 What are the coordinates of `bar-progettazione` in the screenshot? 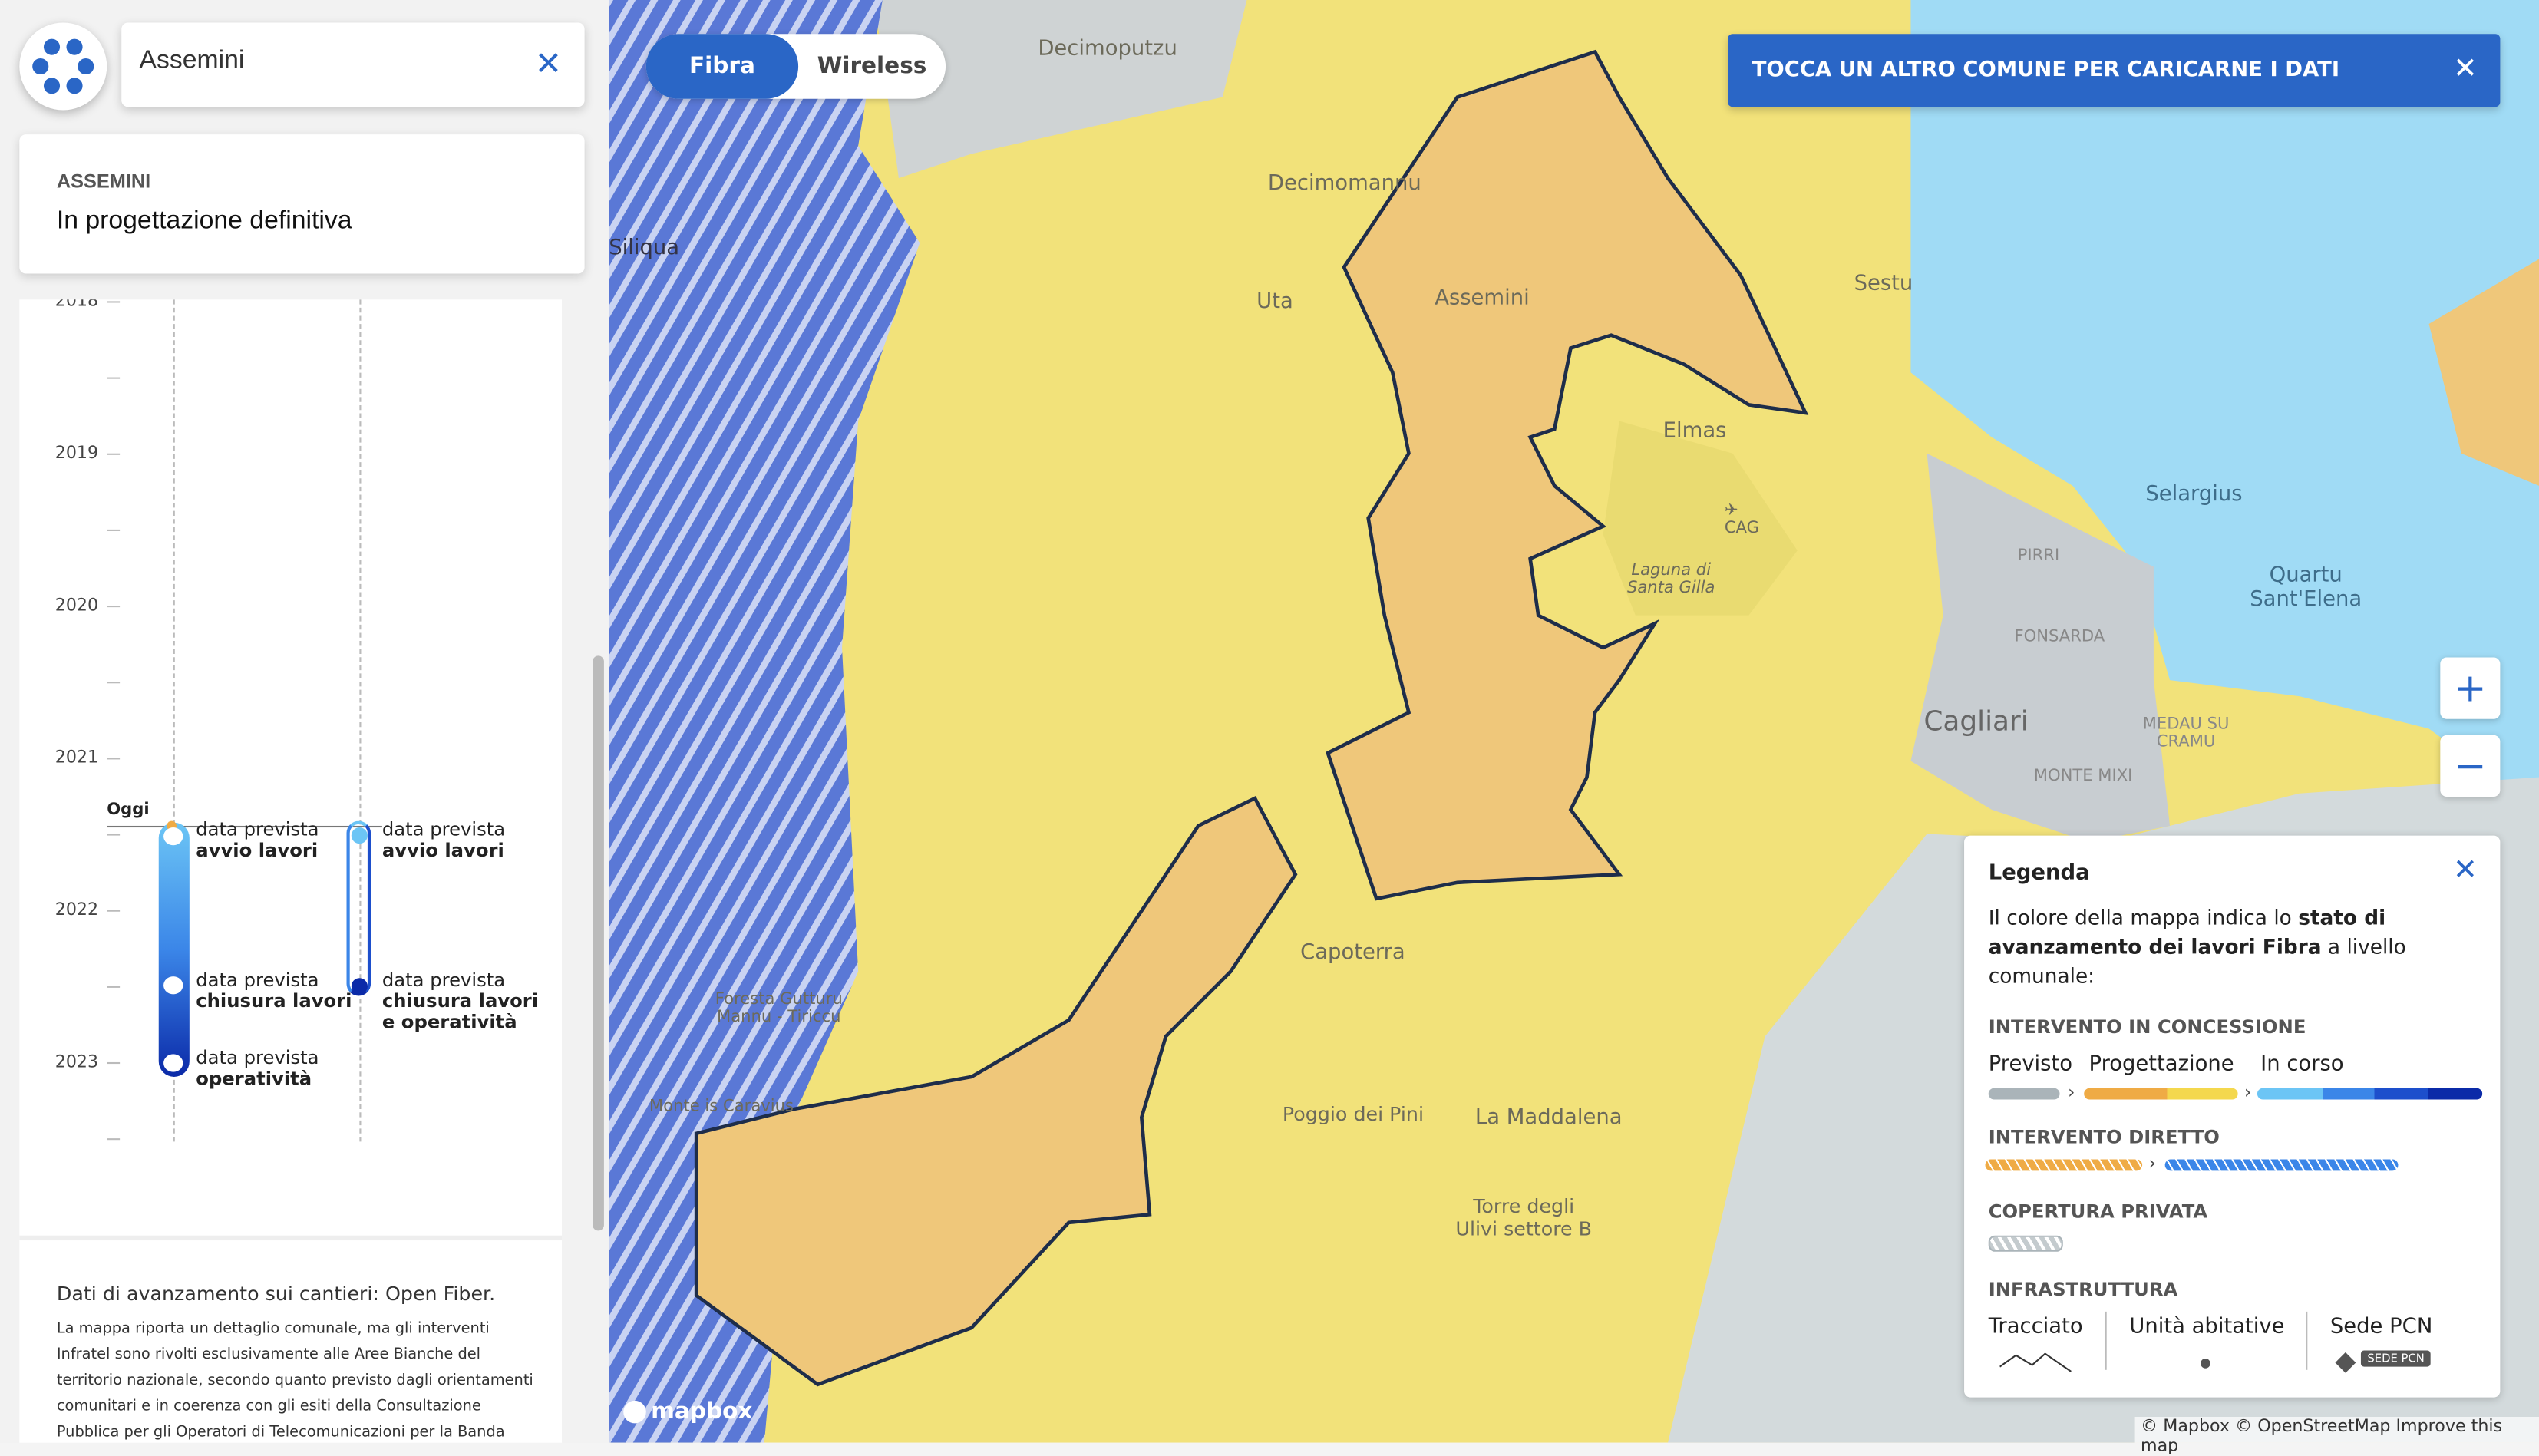 It's located at (2161, 1094).